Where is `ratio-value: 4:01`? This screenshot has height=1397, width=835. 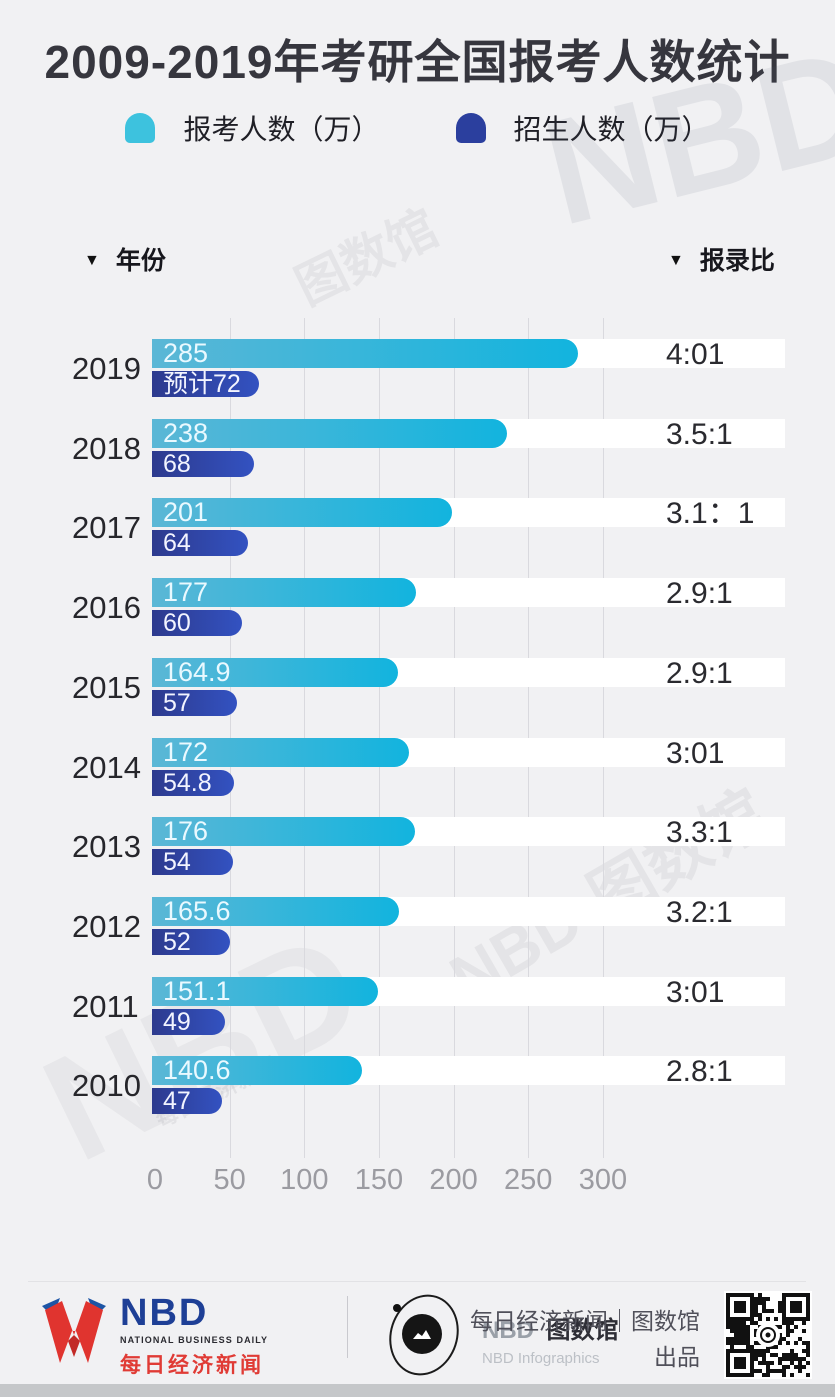 ratio-value: 4:01 is located at coordinates (695, 354).